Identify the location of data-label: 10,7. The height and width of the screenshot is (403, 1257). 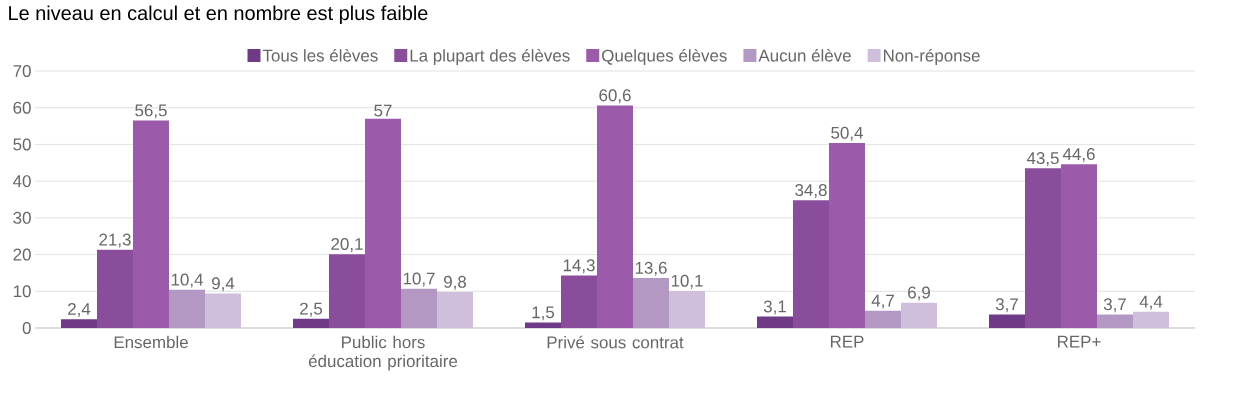
(419, 279).